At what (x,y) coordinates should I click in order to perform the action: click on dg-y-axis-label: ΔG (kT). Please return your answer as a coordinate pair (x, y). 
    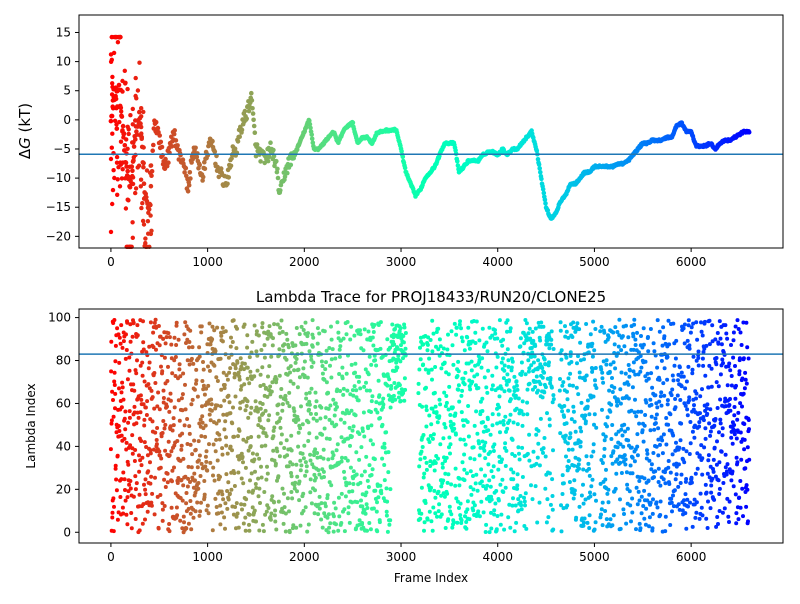
    Looking at the image, I should click on (25, 131).